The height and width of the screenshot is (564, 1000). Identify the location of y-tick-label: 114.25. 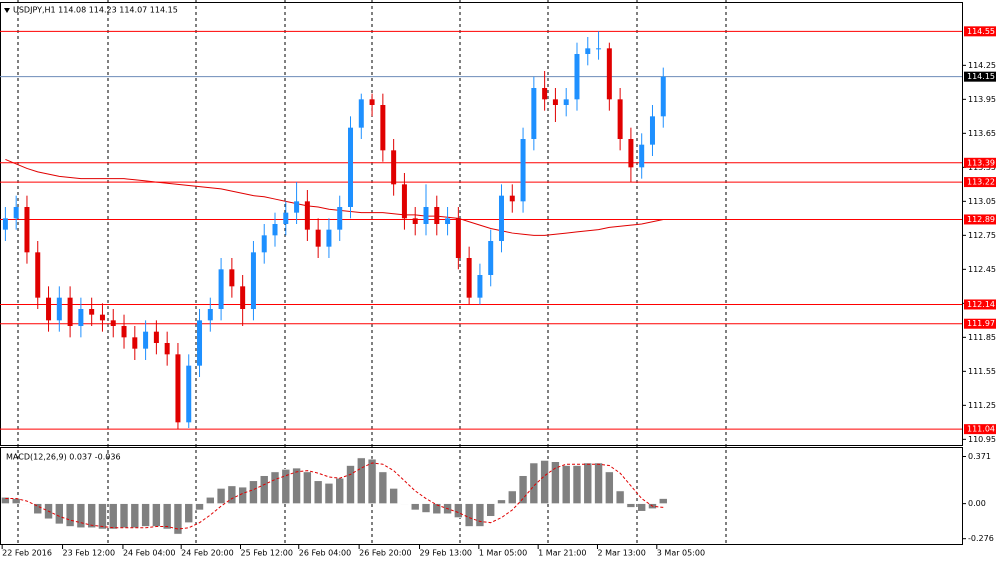
(982, 65).